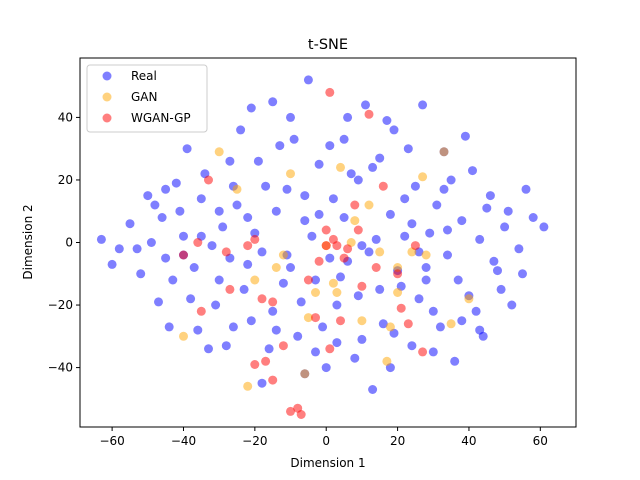  Describe the element at coordinates (65, 180) in the screenshot. I see `y-tick-label: 20` at that location.